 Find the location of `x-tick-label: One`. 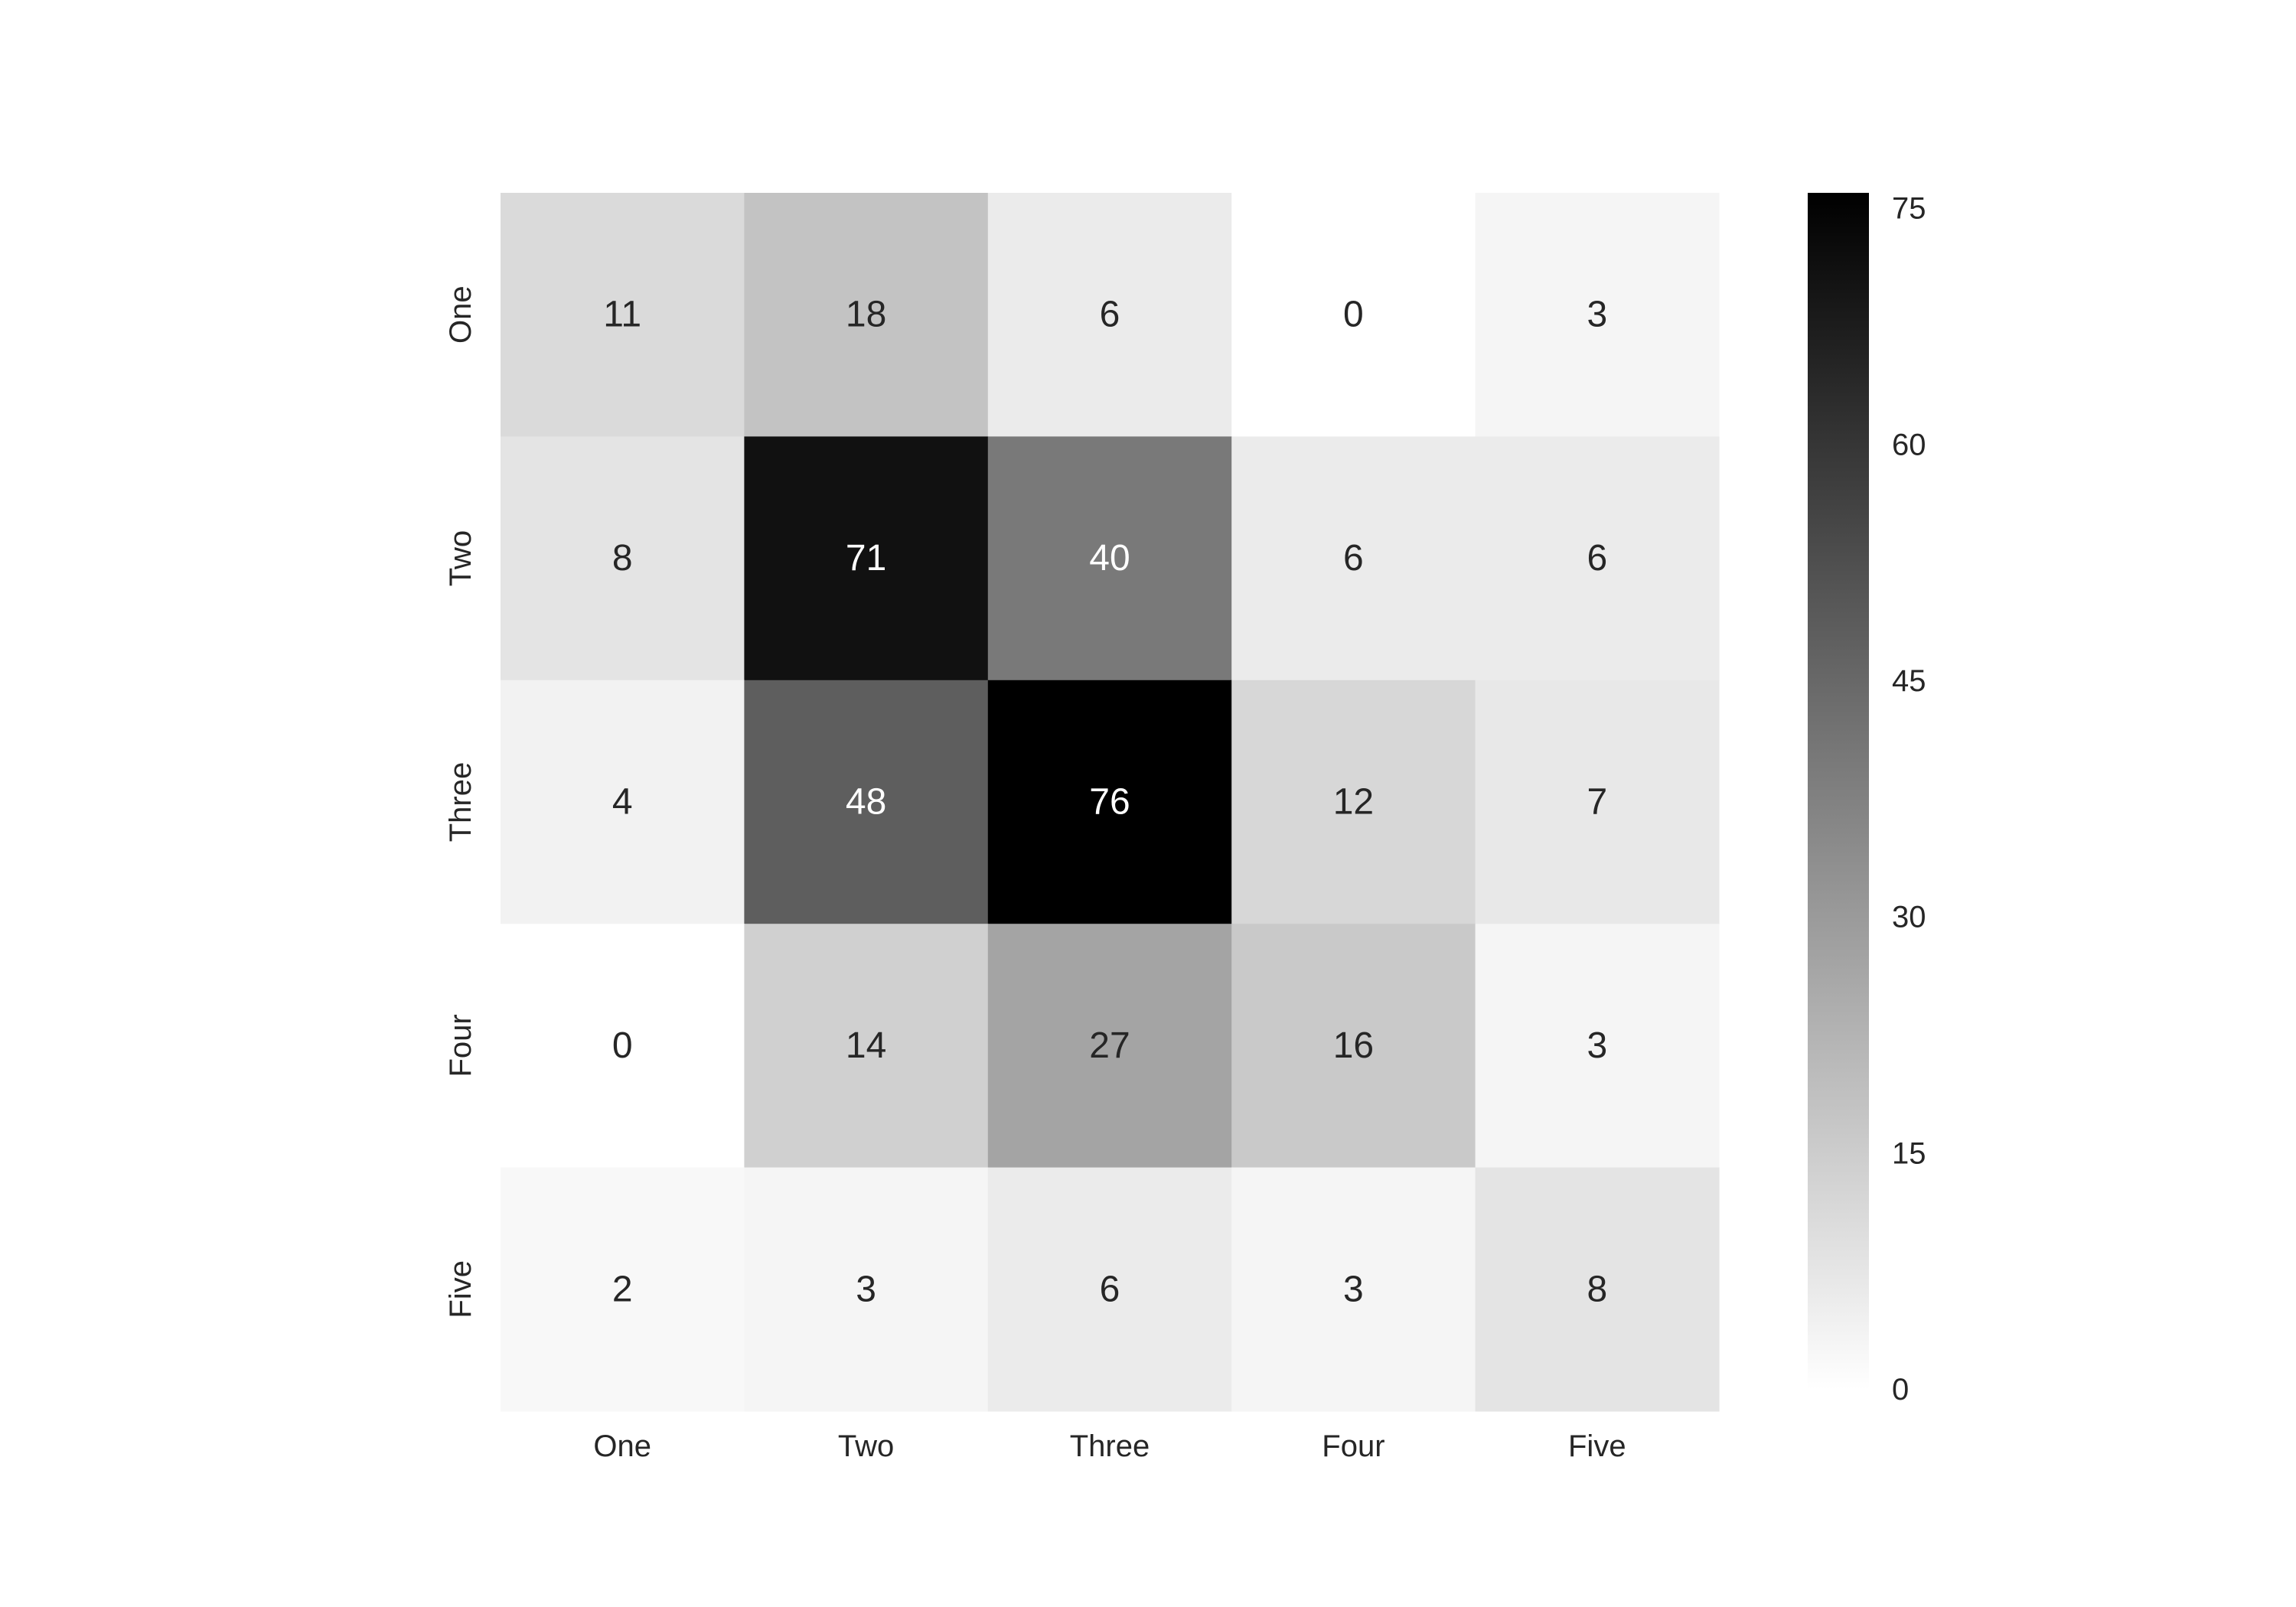

x-tick-label: One is located at coordinates (622, 1446).